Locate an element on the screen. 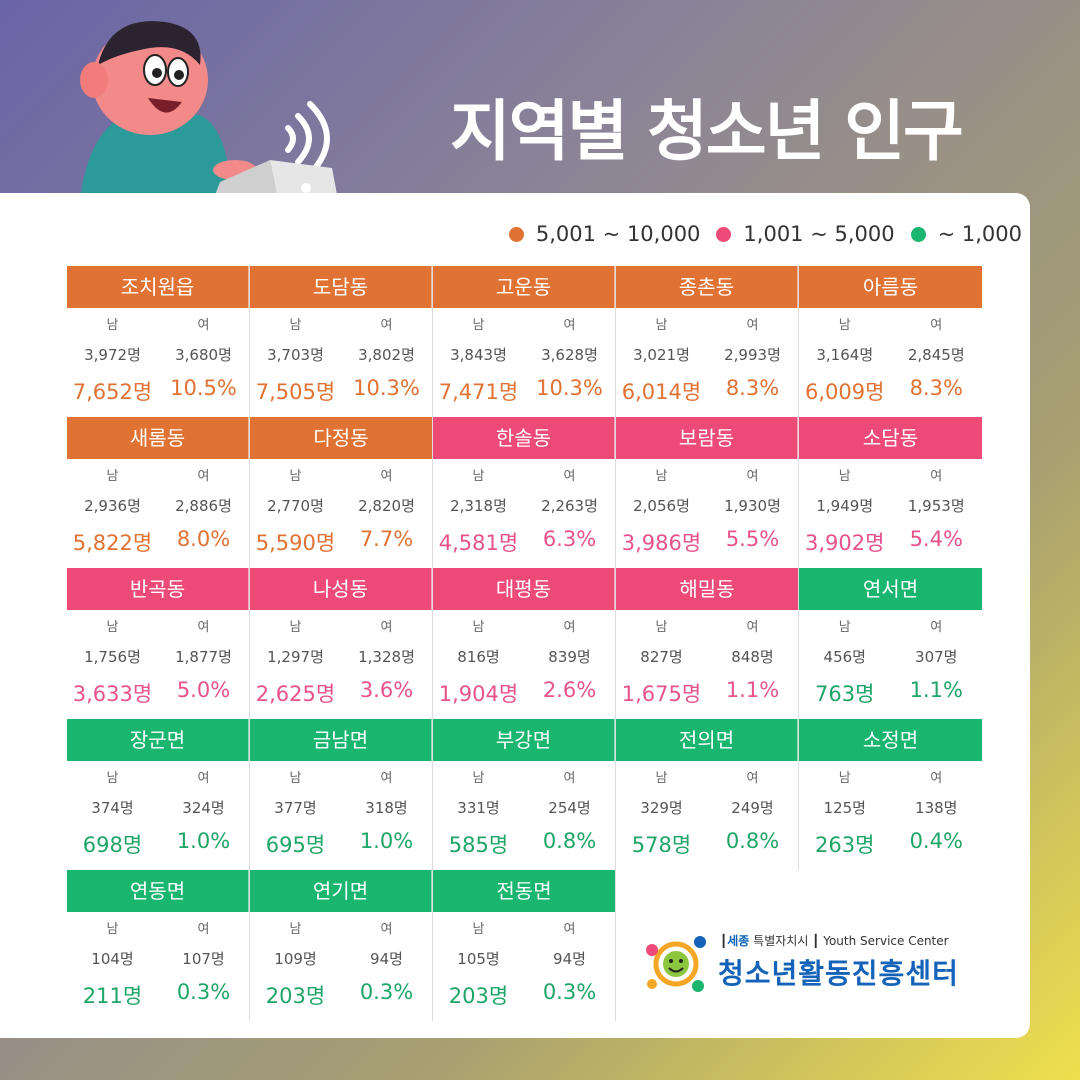 This screenshot has width=1080, height=1080. gender-counts: 456명 307명 is located at coordinates (890, 657).